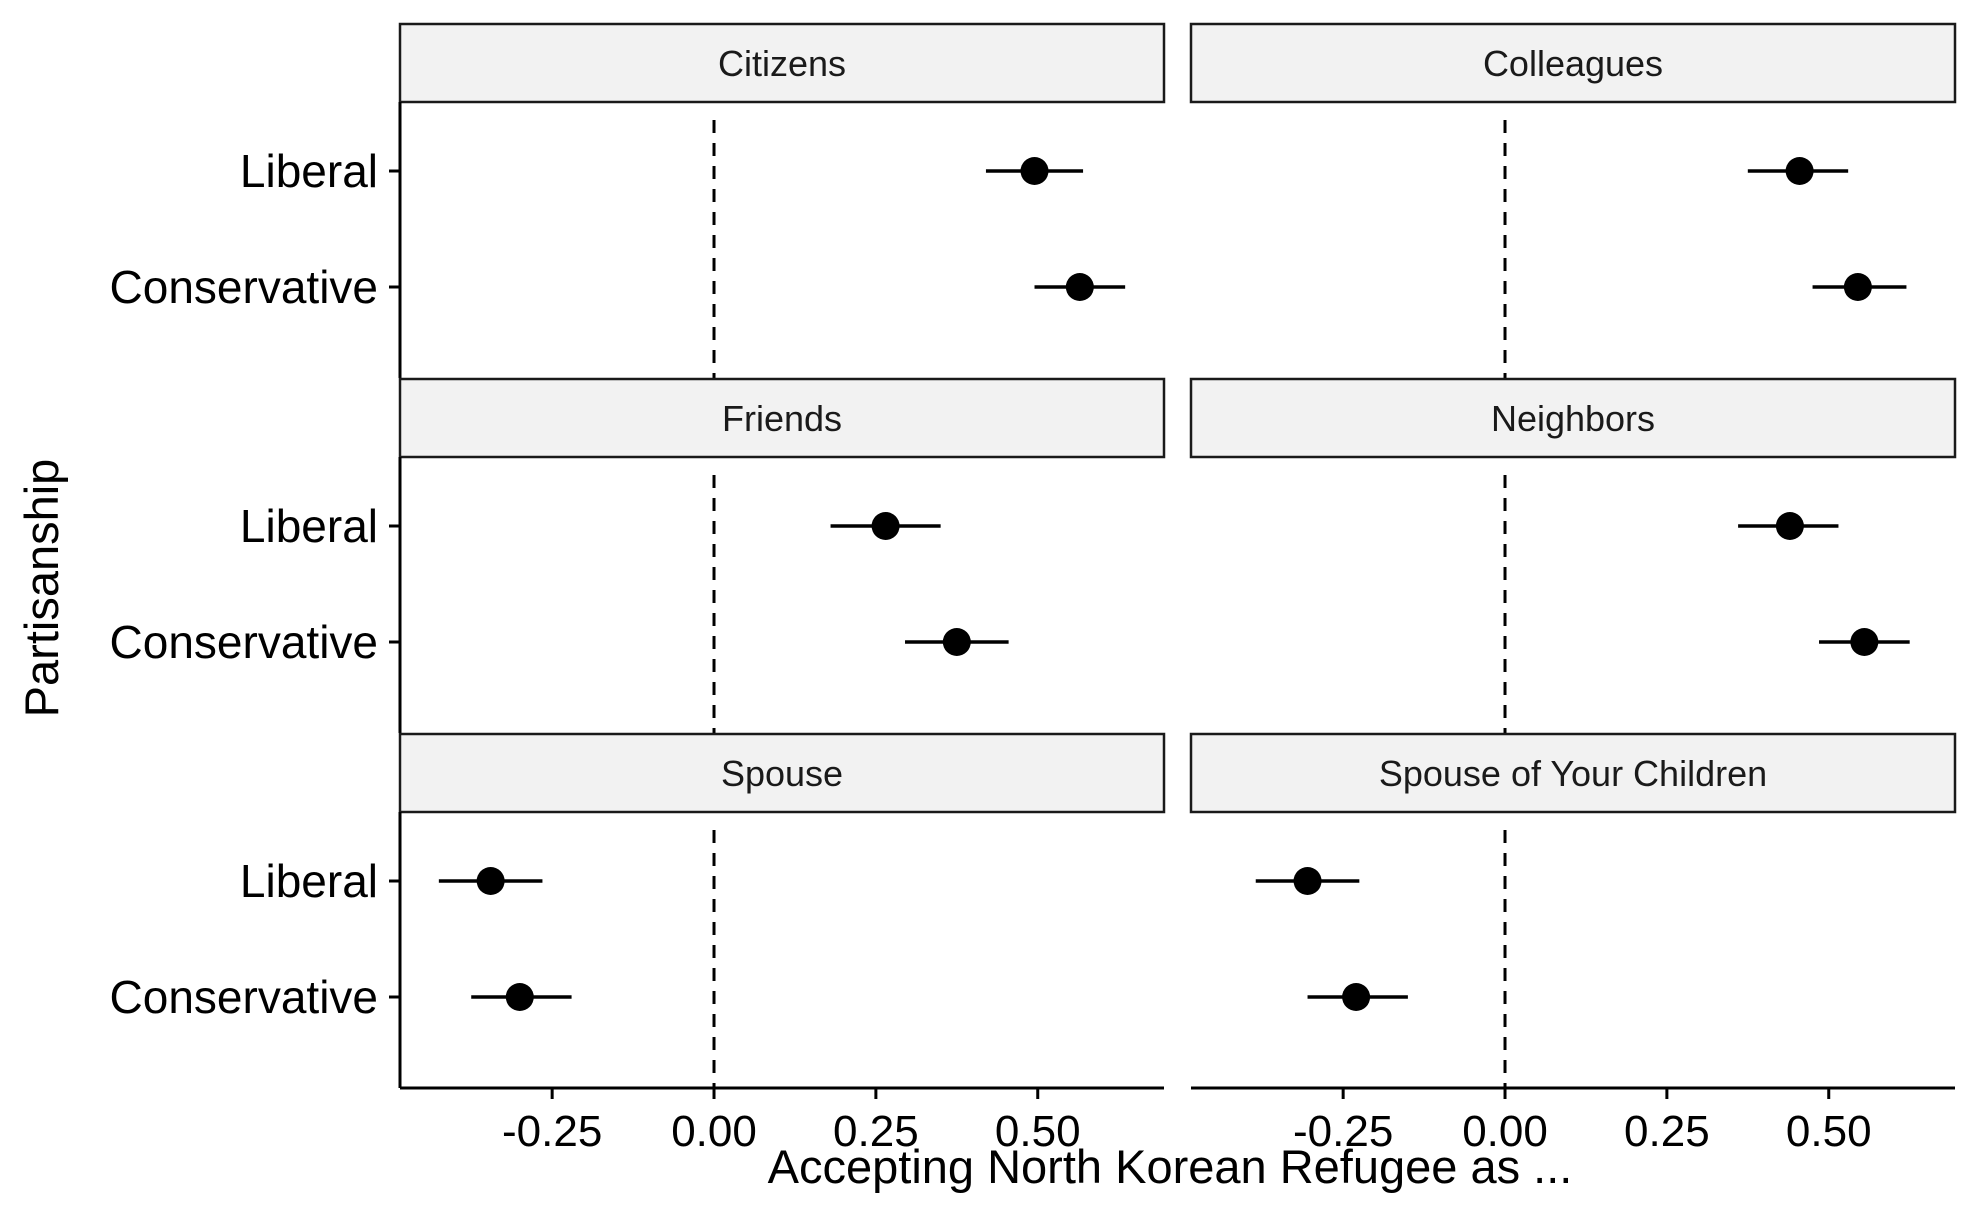  What do you see at coordinates (1573, 944) in the screenshot?
I see `panel-spouse-of-your-children: Spouse of Your Children -0.25 0.00 0.25 0.50` at bounding box center [1573, 944].